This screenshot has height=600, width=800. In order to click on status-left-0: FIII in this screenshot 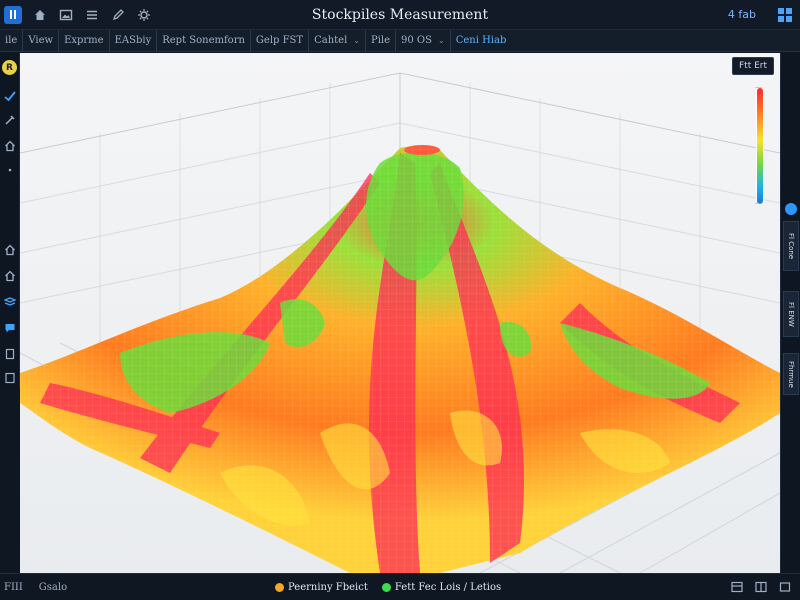, I will do `click(13, 587)`.